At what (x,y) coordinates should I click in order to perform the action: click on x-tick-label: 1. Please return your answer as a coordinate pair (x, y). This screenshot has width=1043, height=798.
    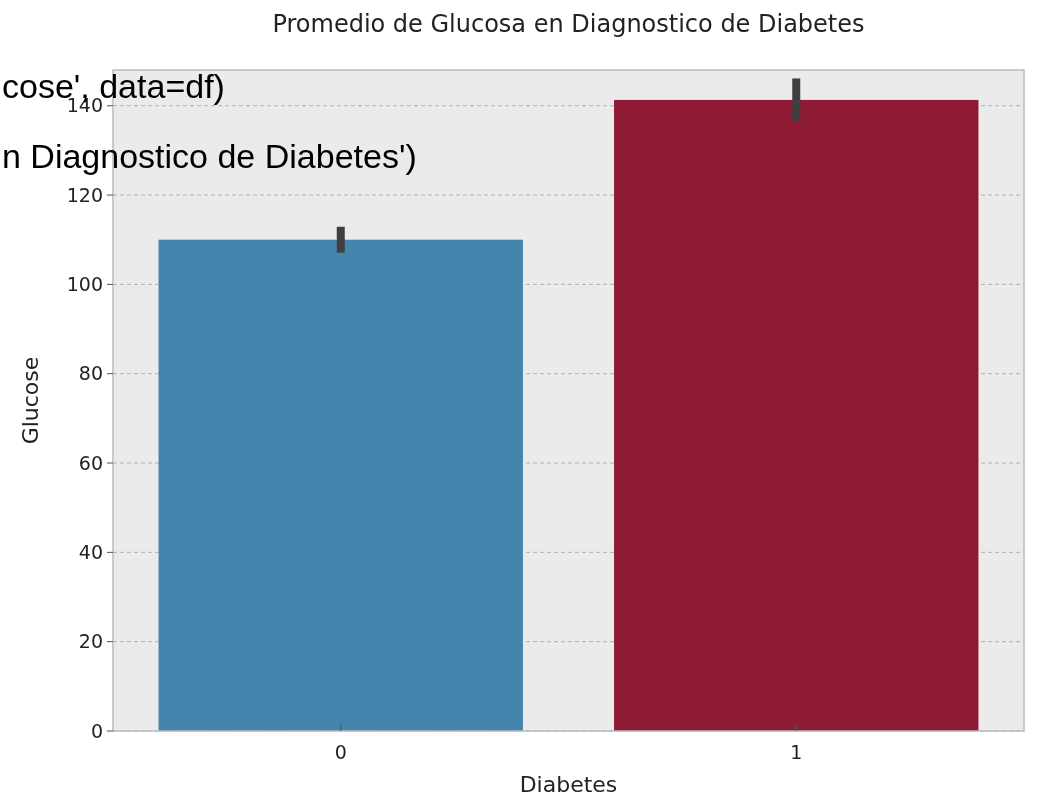
    Looking at the image, I should click on (796, 752).